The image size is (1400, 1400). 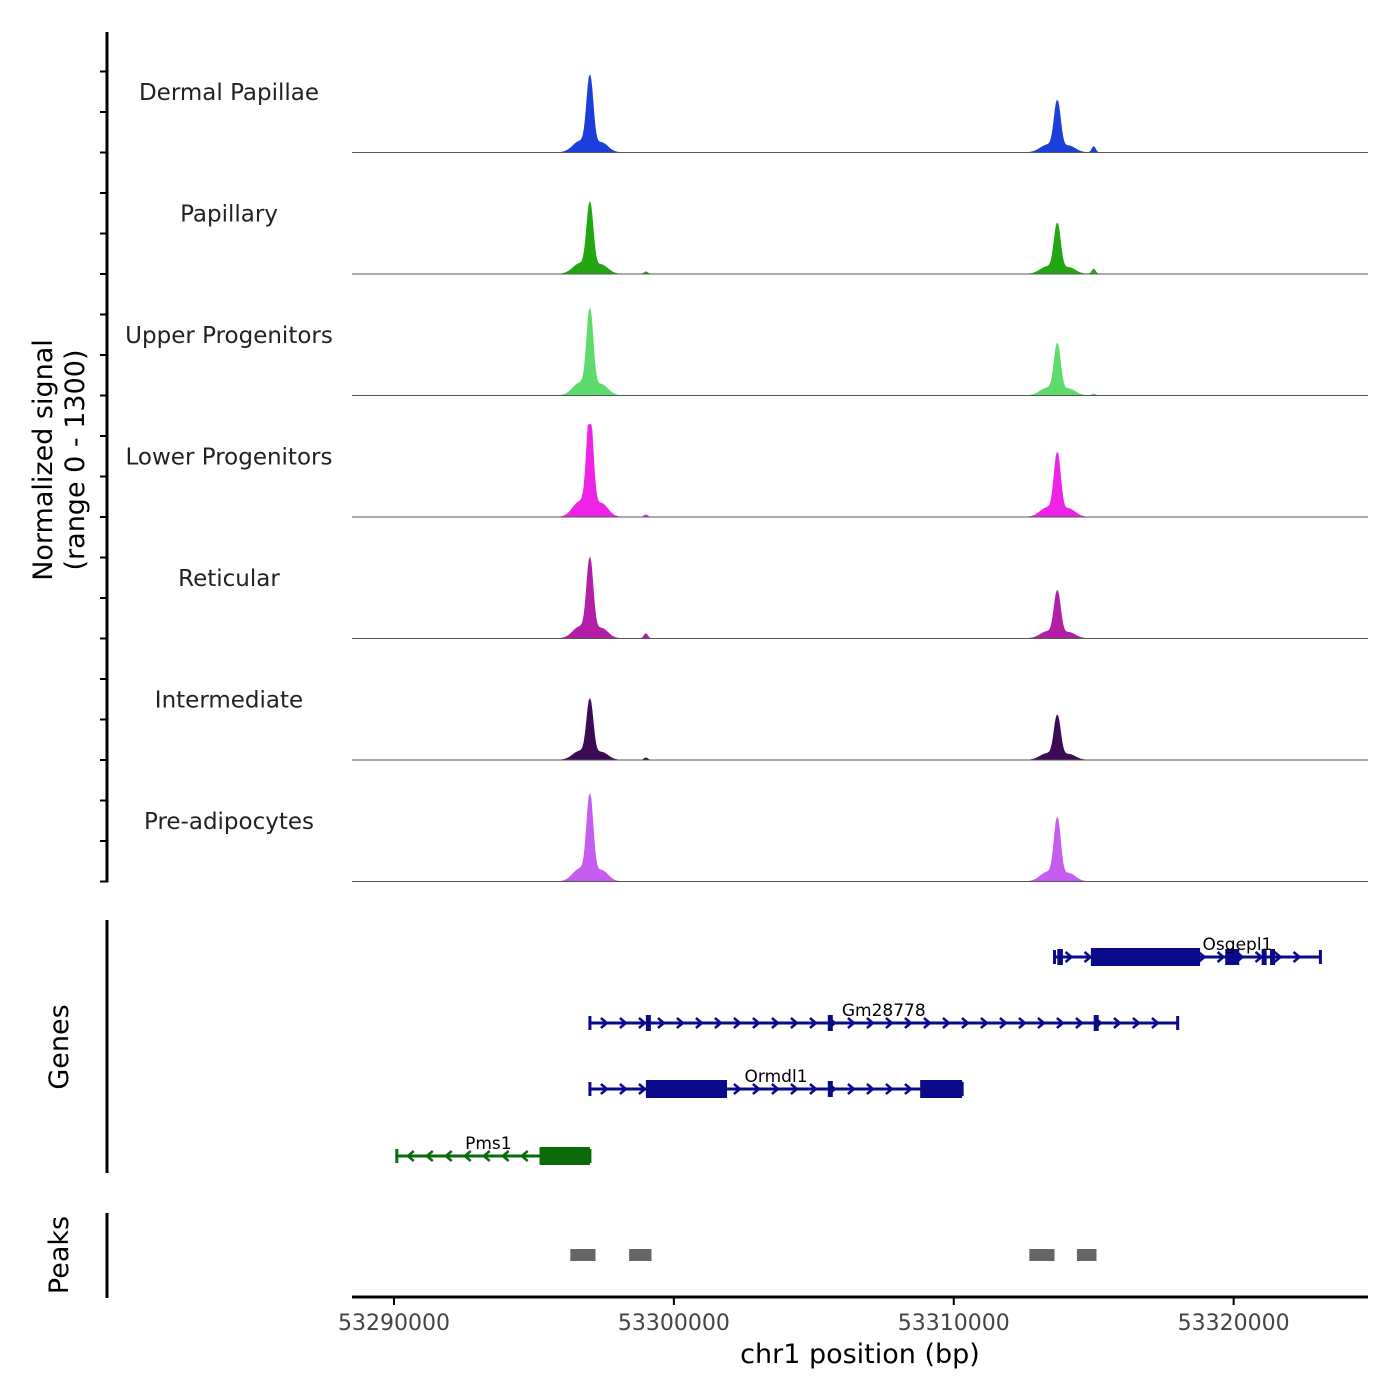 I want to click on signal-track: Lower Progenitors, so click(x=747, y=471).